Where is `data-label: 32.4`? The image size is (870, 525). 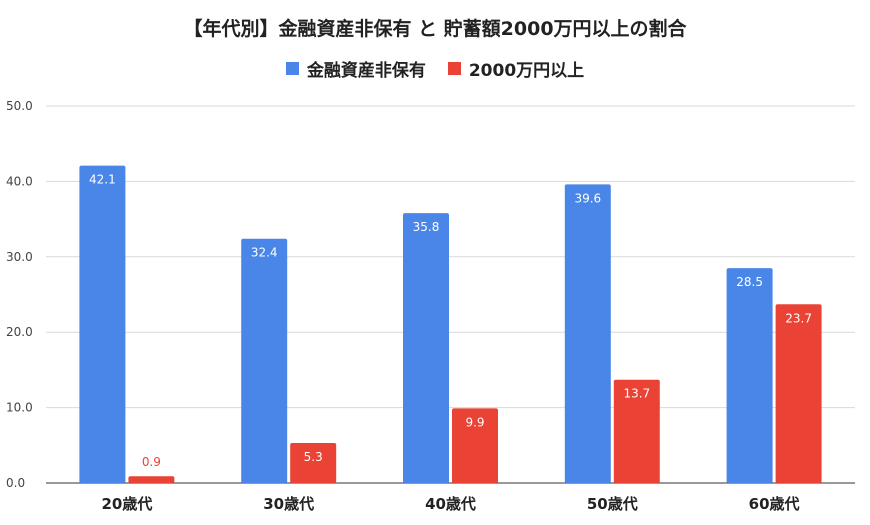 data-label: 32.4 is located at coordinates (264, 253).